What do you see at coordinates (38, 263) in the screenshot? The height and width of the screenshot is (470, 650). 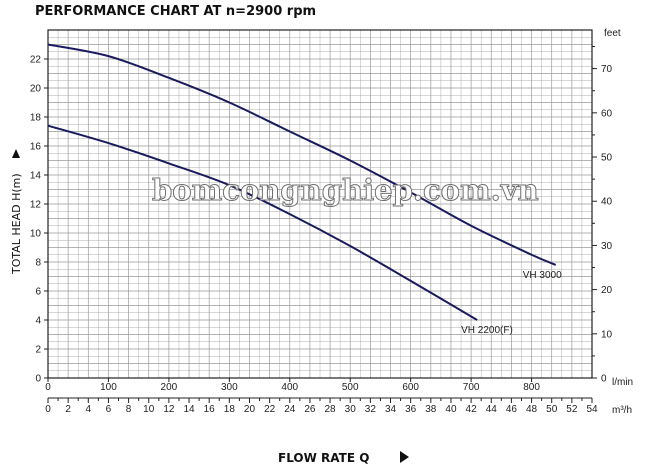 I see `y-tick-label: 8` at bounding box center [38, 263].